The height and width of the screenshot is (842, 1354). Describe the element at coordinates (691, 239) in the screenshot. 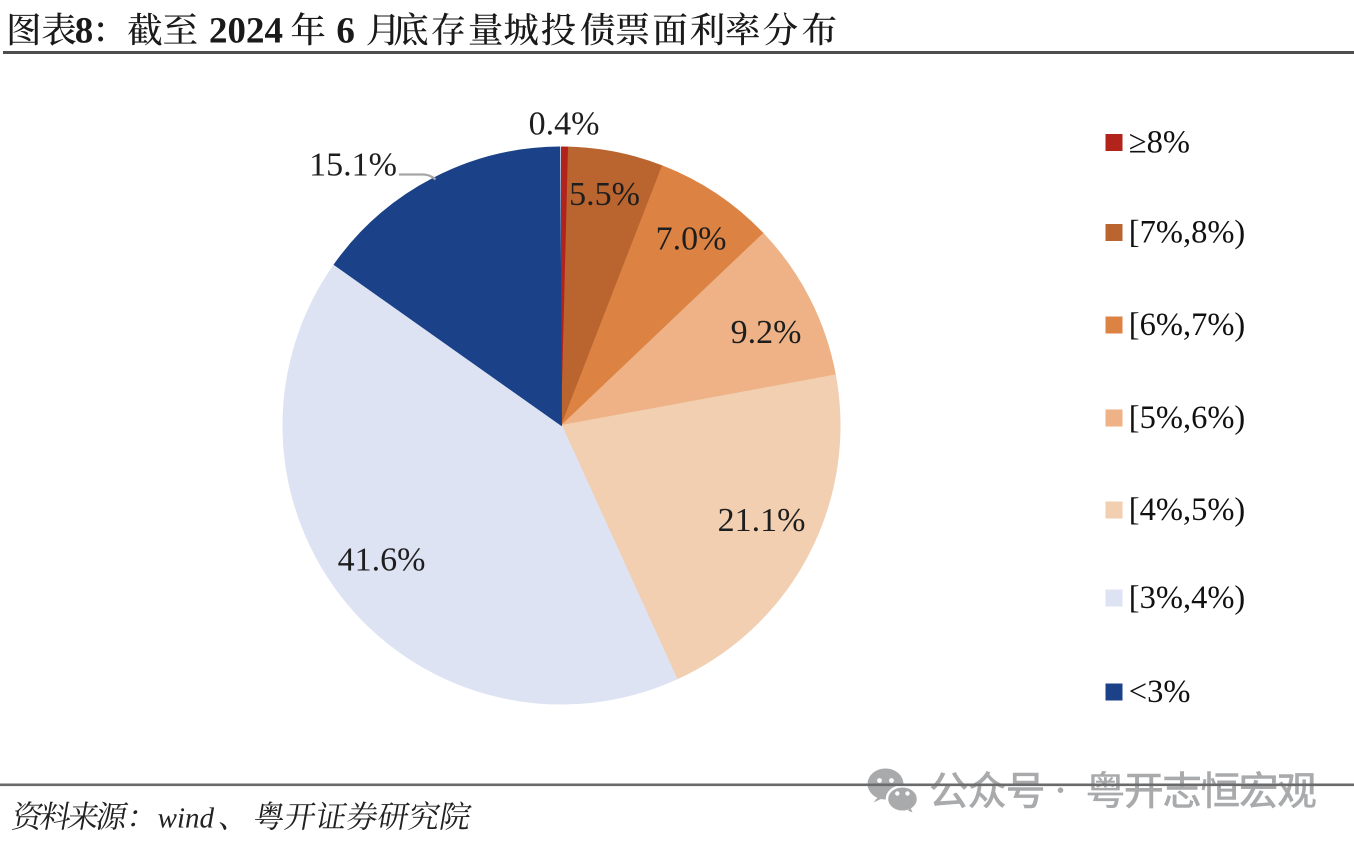

I see `svg-text: 7.0%` at that location.